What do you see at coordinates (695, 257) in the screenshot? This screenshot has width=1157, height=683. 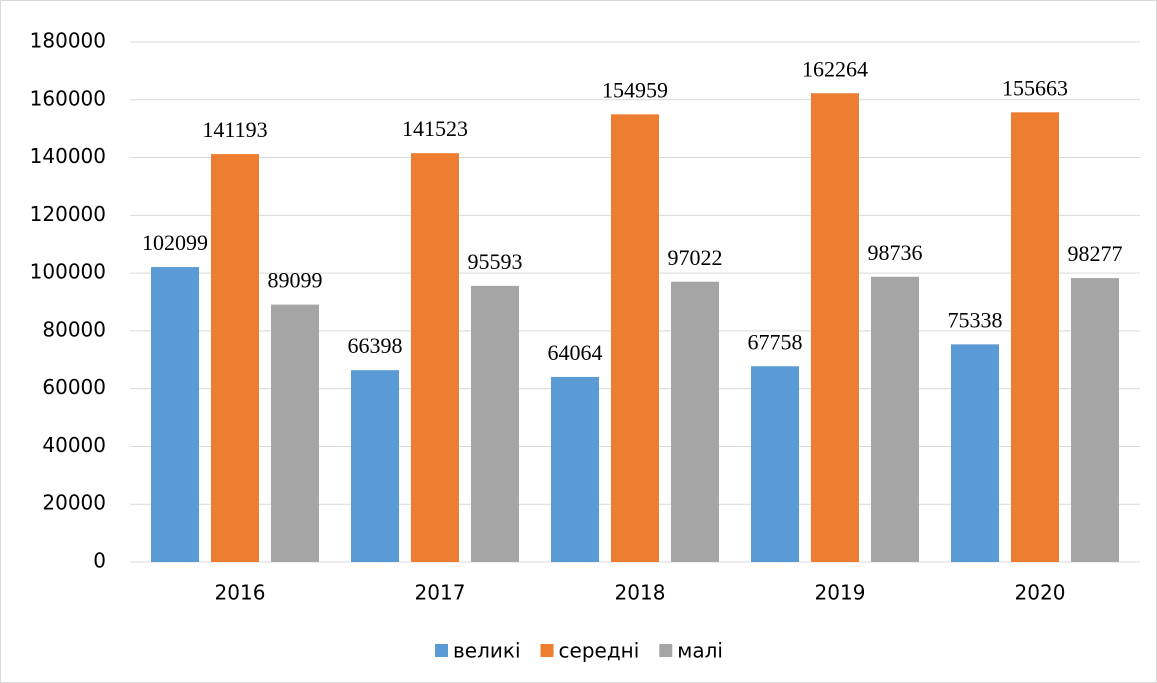 I see `value-label: 97022` at bounding box center [695, 257].